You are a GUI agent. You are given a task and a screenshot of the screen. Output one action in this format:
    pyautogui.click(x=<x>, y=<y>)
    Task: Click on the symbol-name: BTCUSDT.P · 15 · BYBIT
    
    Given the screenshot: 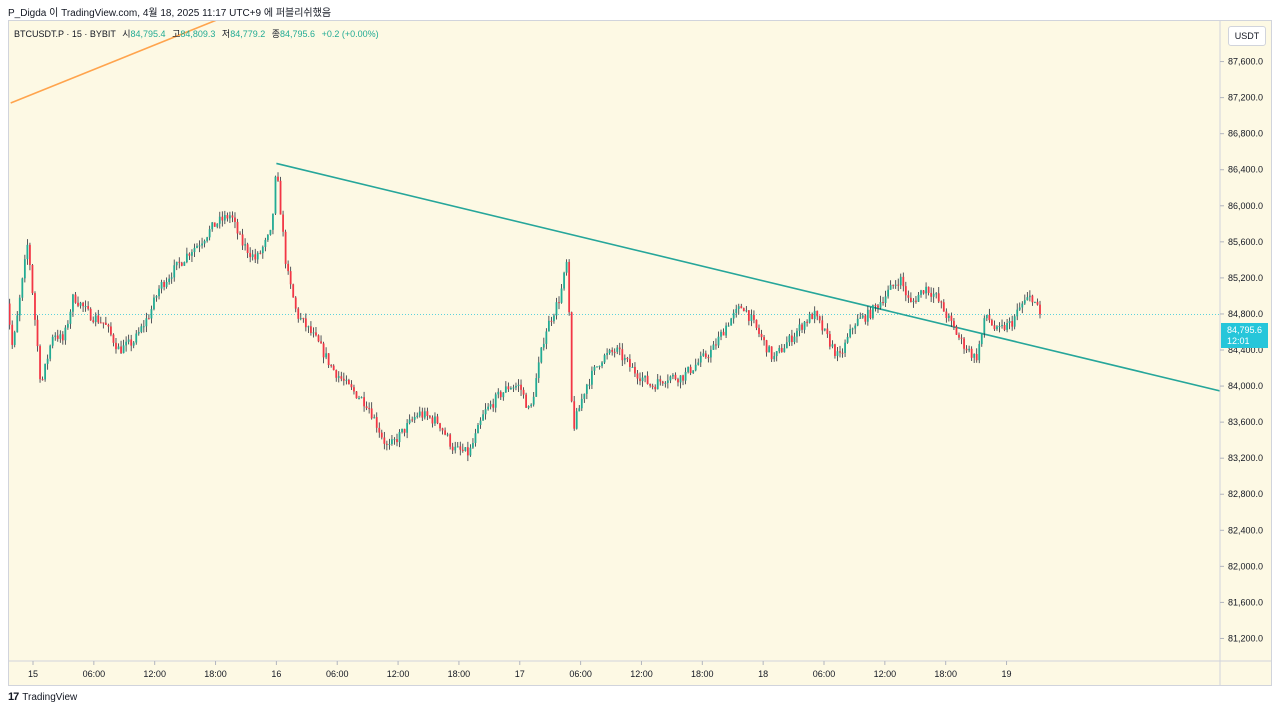 What is the action you would take?
    pyautogui.click(x=65, y=34)
    